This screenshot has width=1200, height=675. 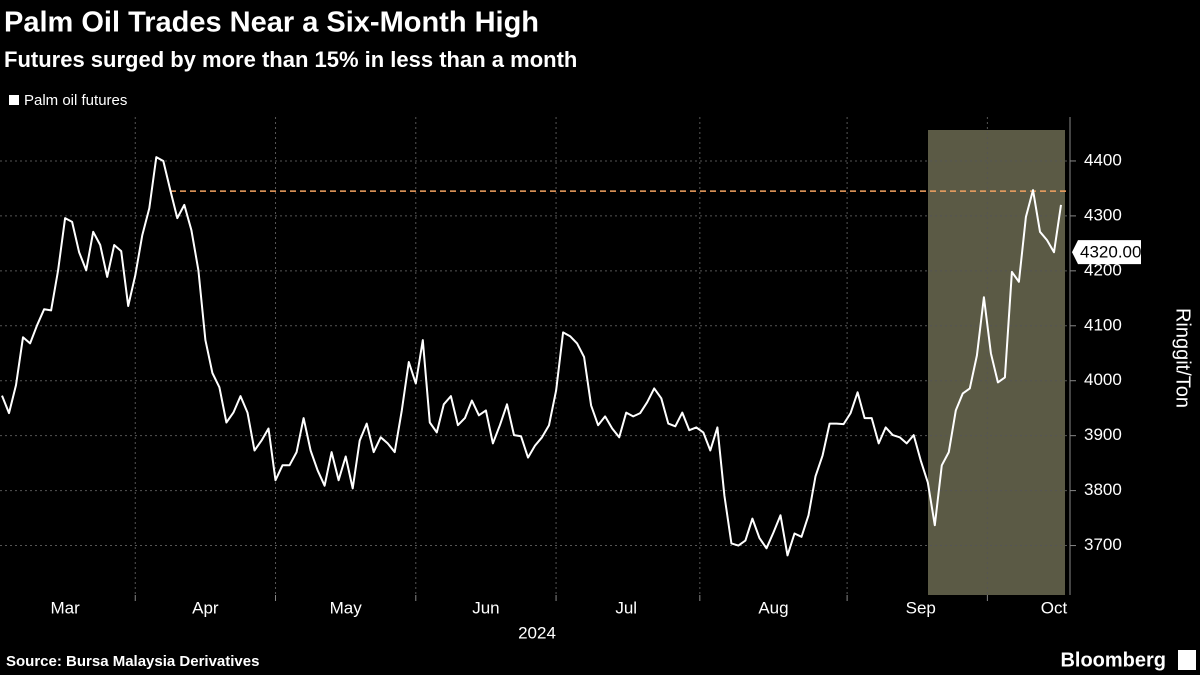 What do you see at coordinates (996, 362) in the screenshot?
I see `highlight-region` at bounding box center [996, 362].